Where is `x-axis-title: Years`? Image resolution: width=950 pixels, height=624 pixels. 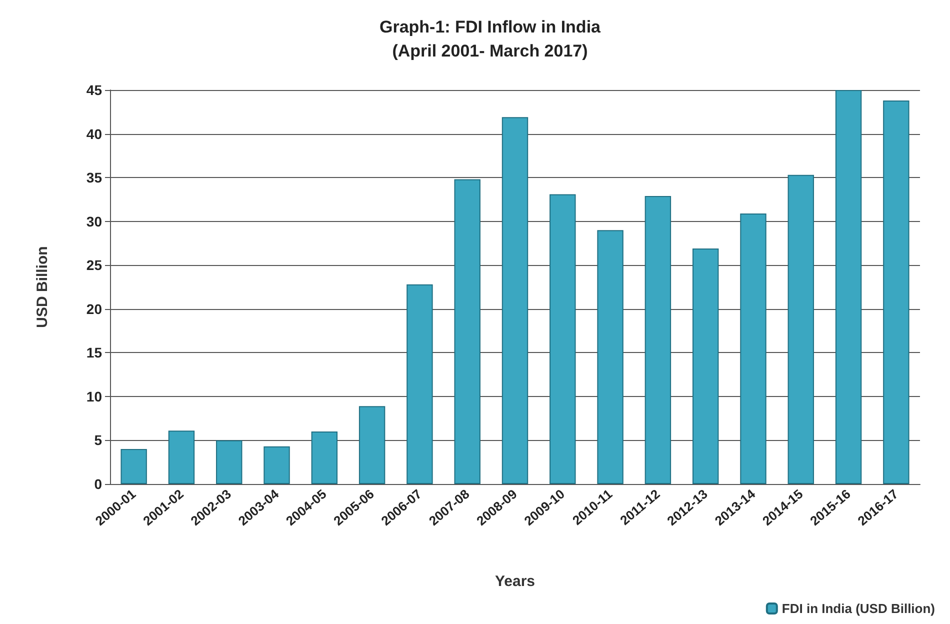 x-axis-title: Years is located at coordinates (515, 581).